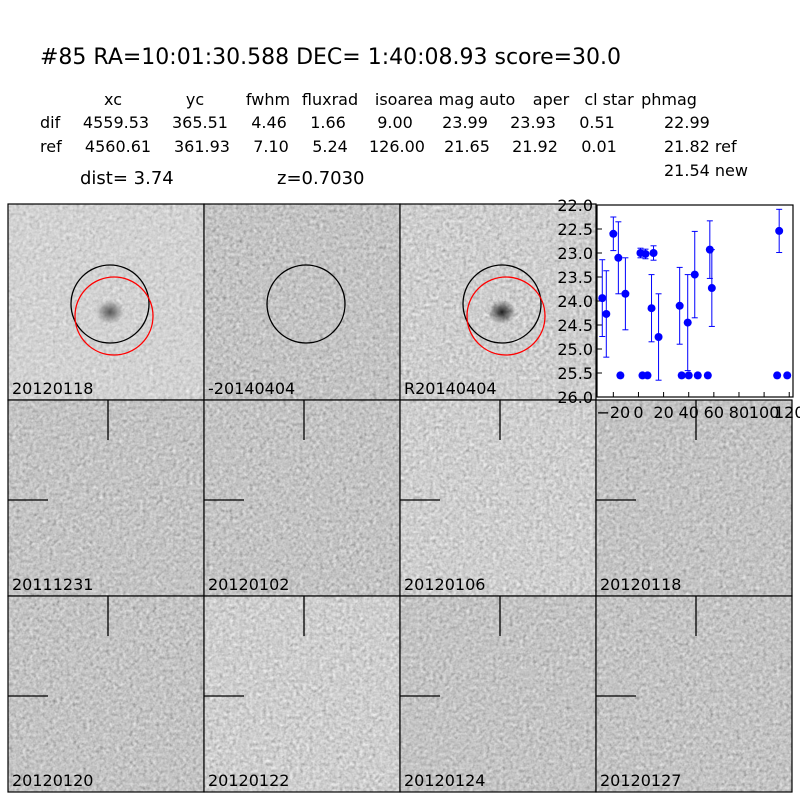 This screenshot has height=800, width=800. Describe the element at coordinates (689, 412) in the screenshot. I see `x-tick-label: 40` at that location.